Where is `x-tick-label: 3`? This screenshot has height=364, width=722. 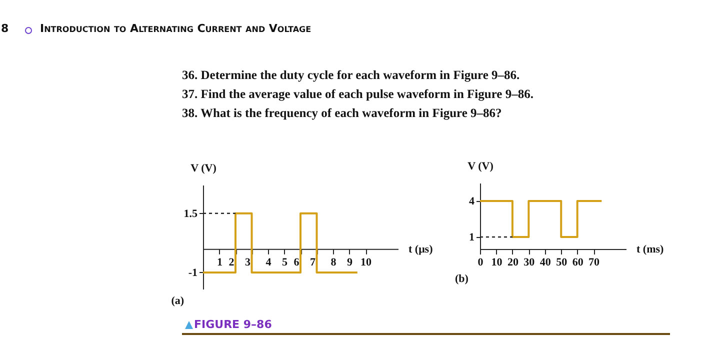 x-tick-label: 3 is located at coordinates (248, 262).